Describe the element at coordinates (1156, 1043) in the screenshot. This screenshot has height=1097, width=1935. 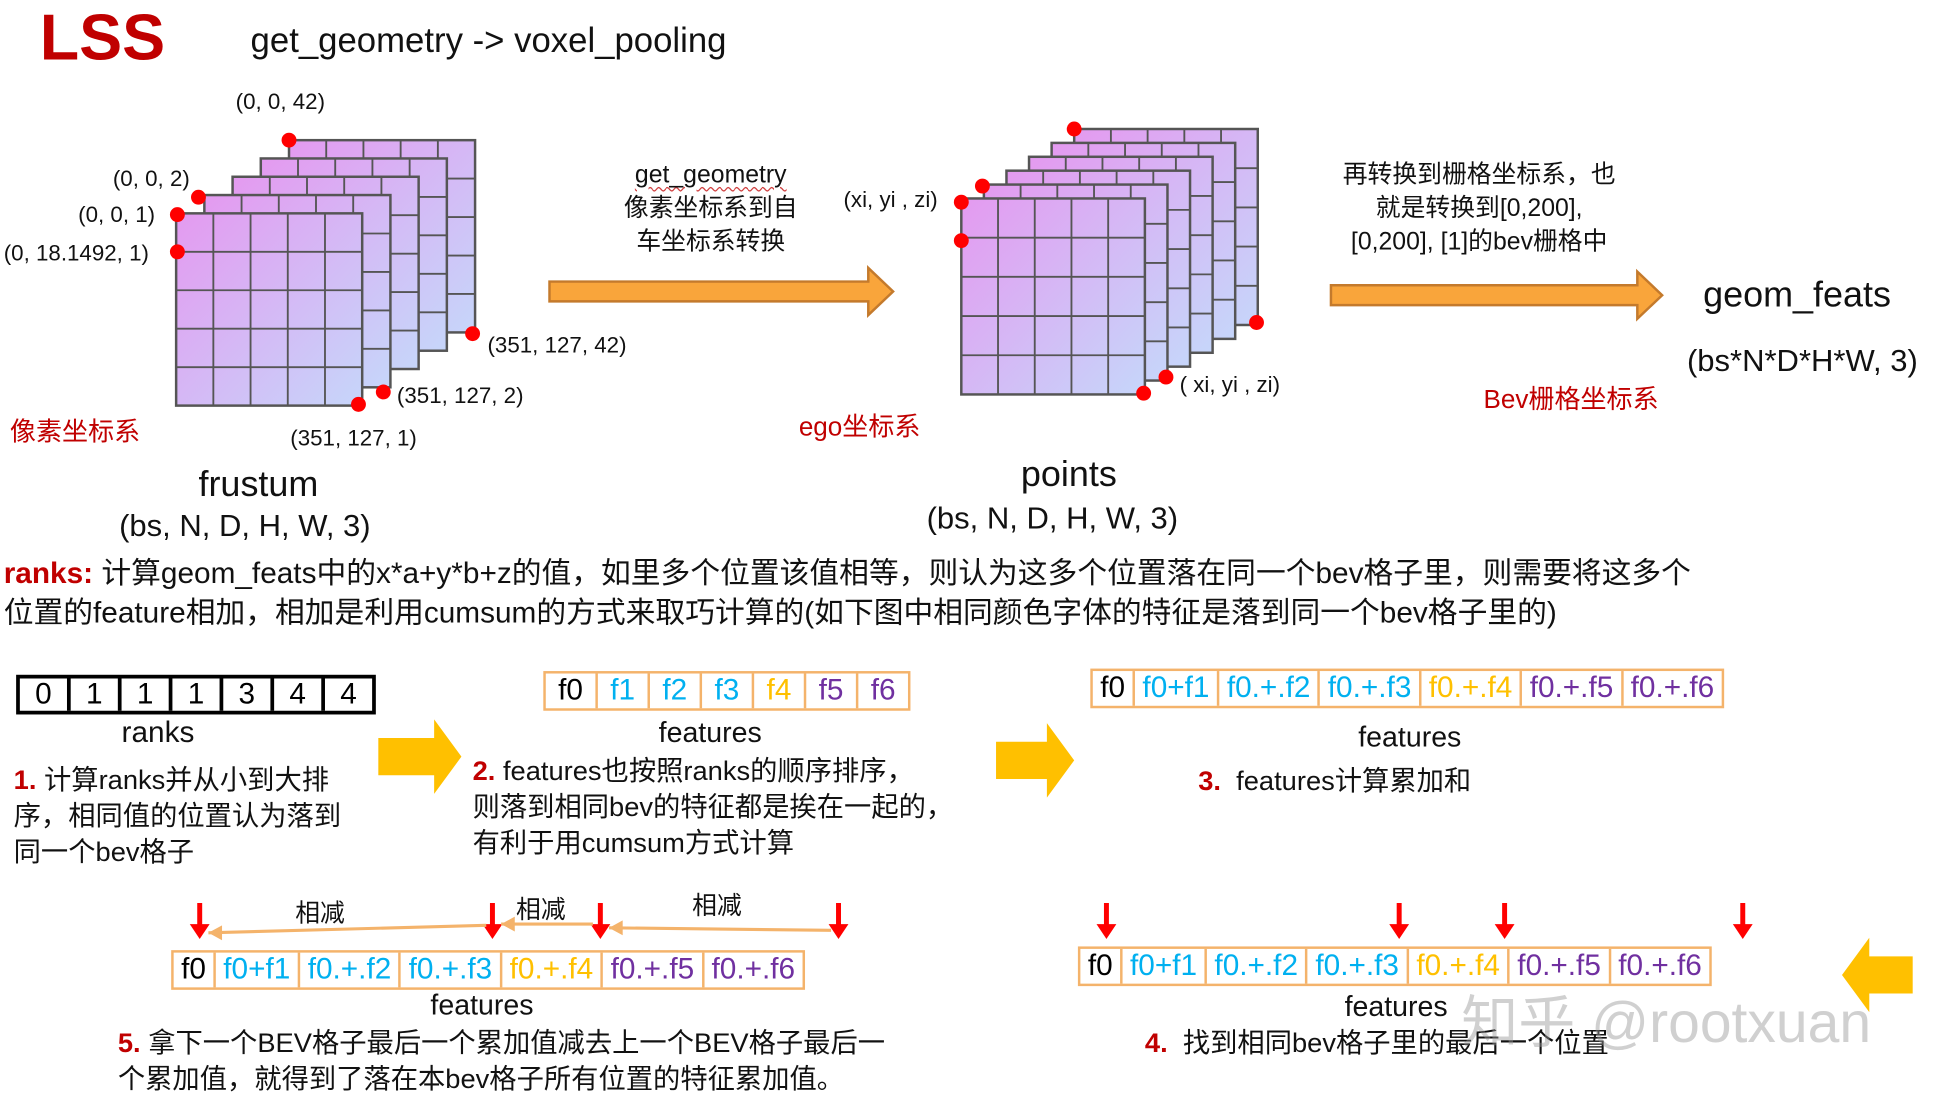
I see `step4-num: 4.` at that location.